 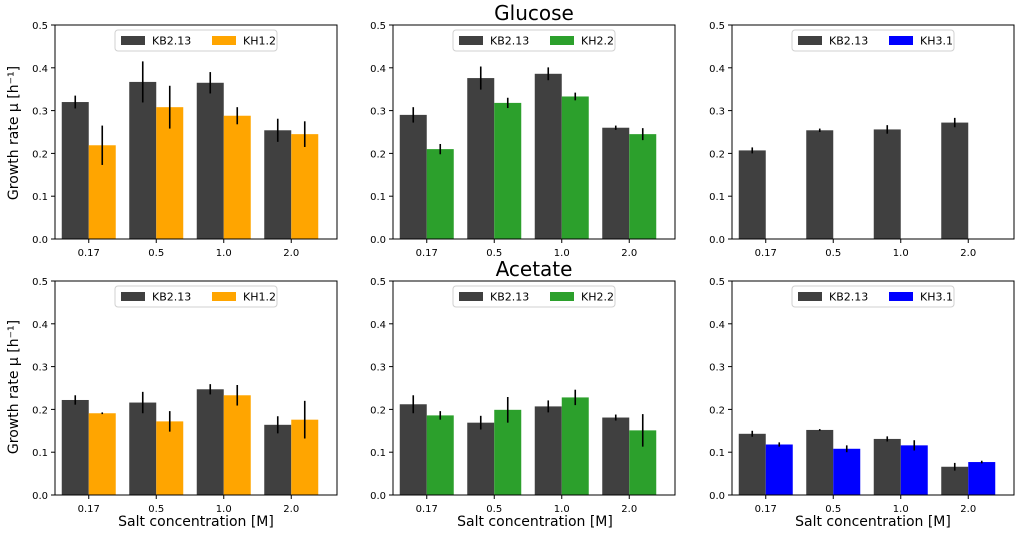 I want to click on x-axis-label-middle: Salt concentration [M], so click(x=535, y=522).